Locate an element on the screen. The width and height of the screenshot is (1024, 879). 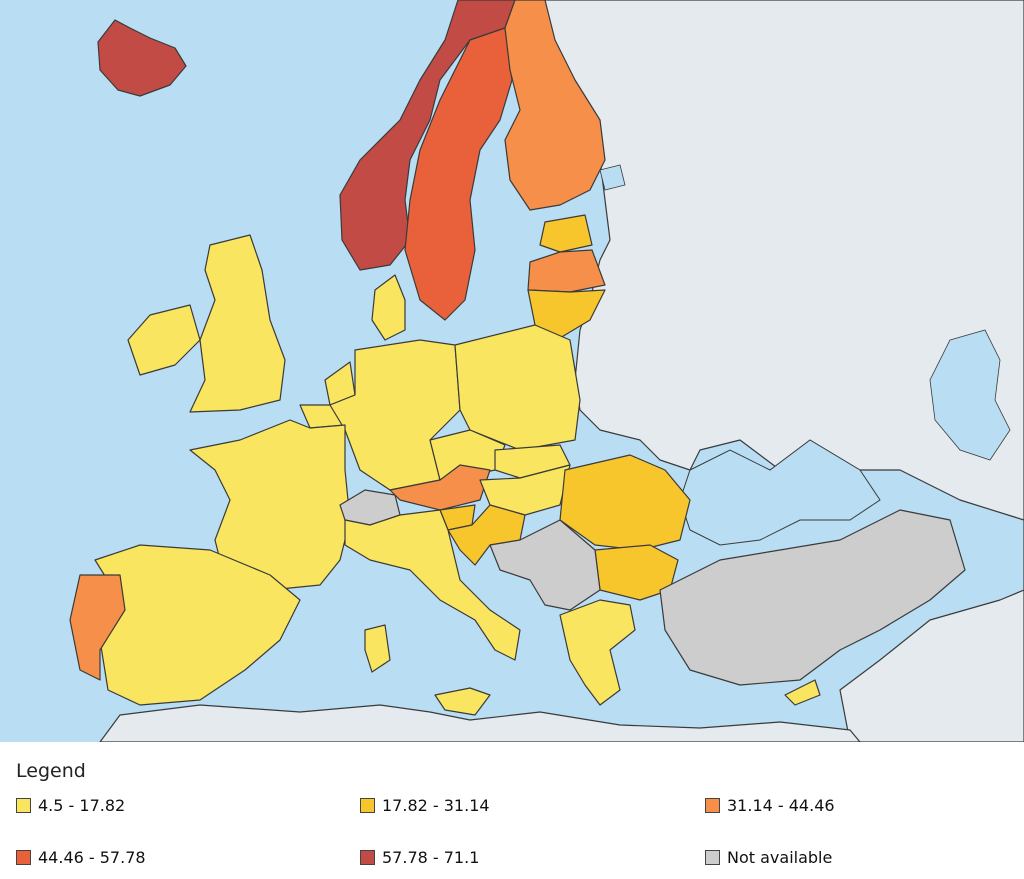
legend-item-2: 17.82 - 31.14 is located at coordinates (425, 805).